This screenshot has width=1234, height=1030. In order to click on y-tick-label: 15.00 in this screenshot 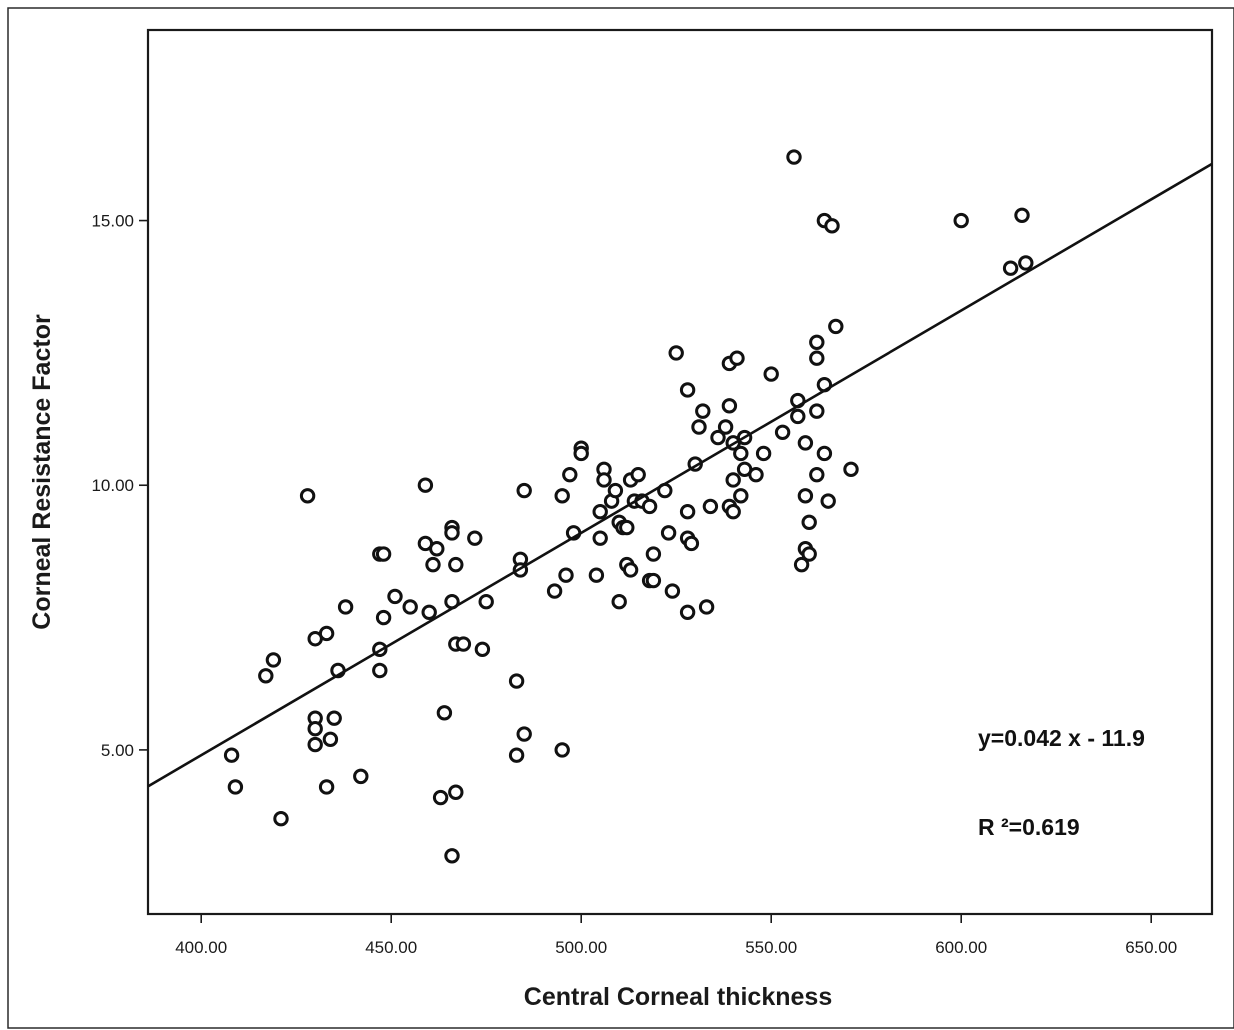, I will do `click(112, 221)`.